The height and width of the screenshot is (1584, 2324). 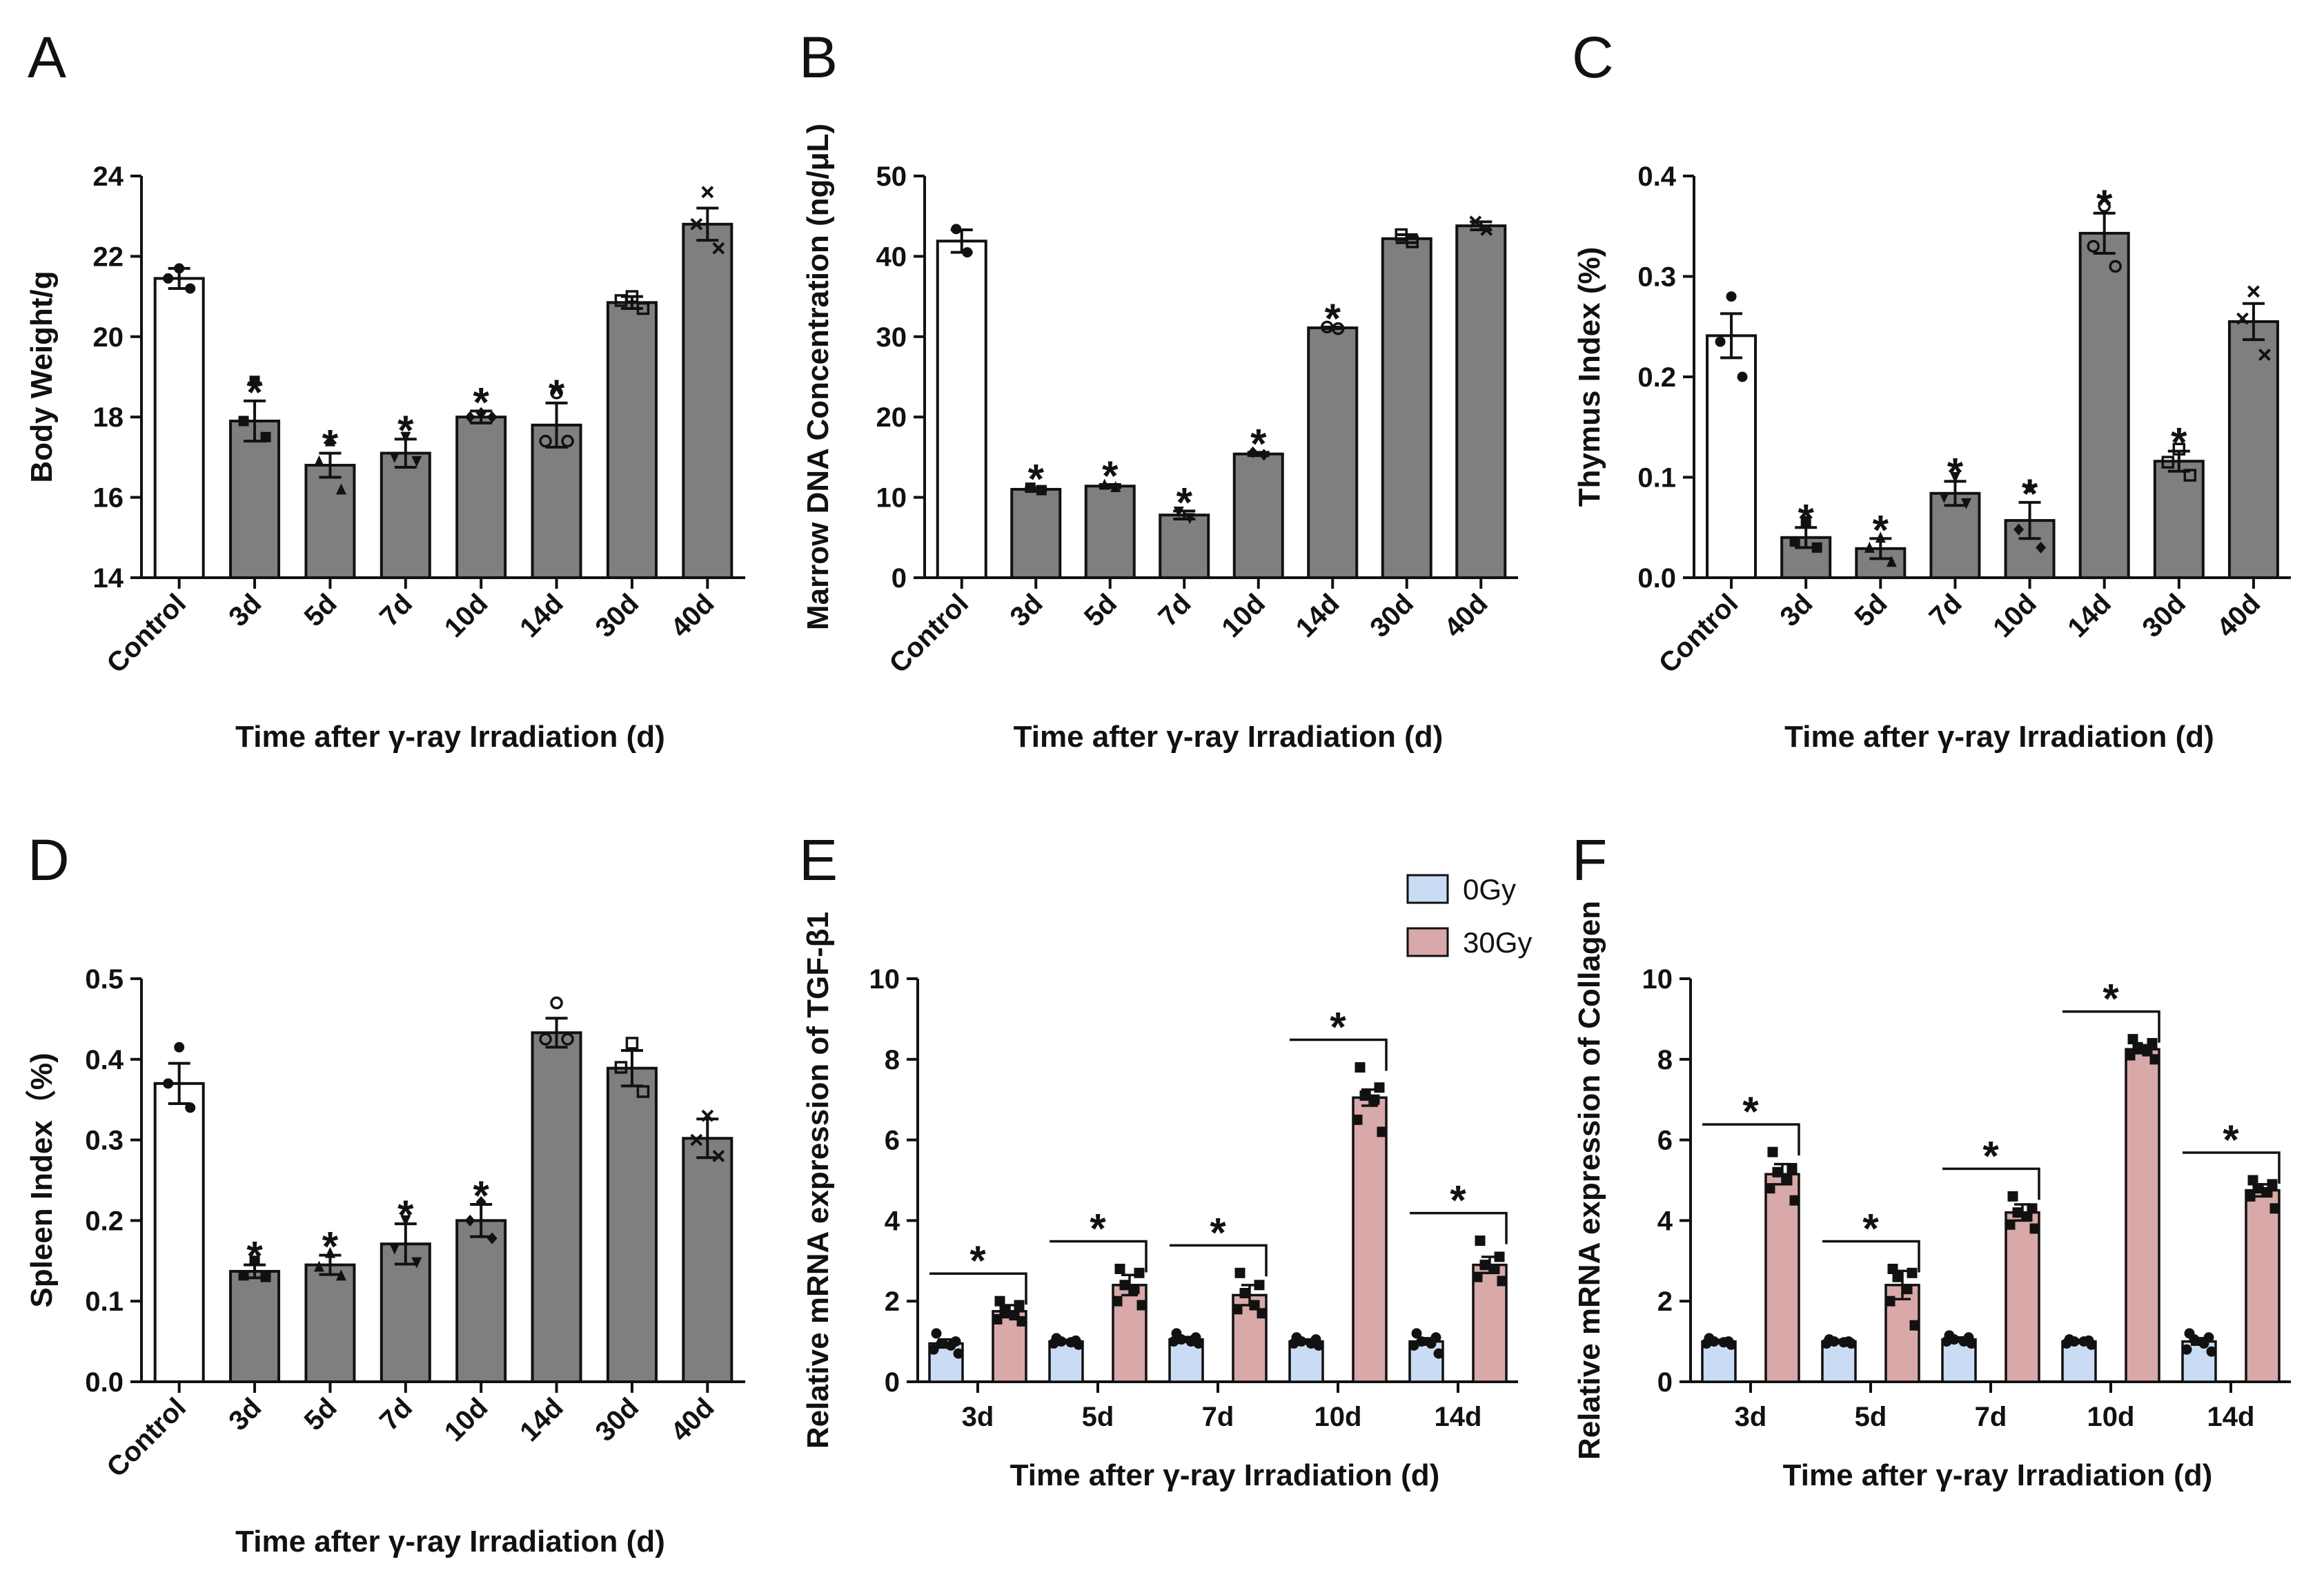 What do you see at coordinates (891, 257) in the screenshot?
I see `panel-b-ytick-label-4: 40` at bounding box center [891, 257].